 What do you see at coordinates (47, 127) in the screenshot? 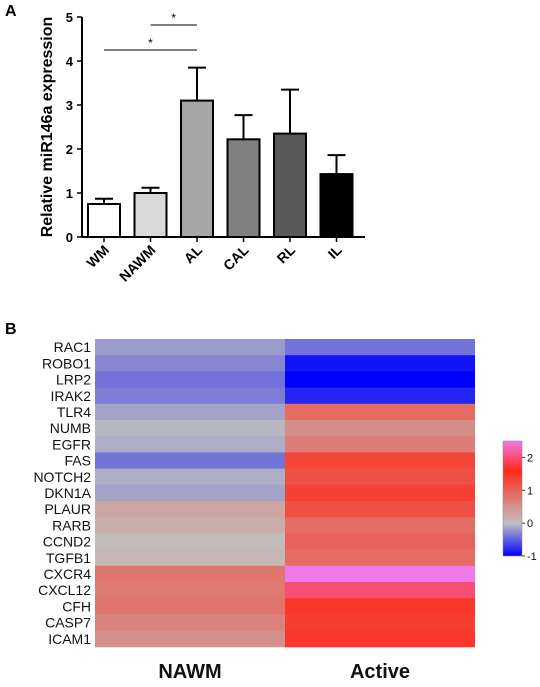
I see `y-axis-title: Relative miR146a expression` at bounding box center [47, 127].